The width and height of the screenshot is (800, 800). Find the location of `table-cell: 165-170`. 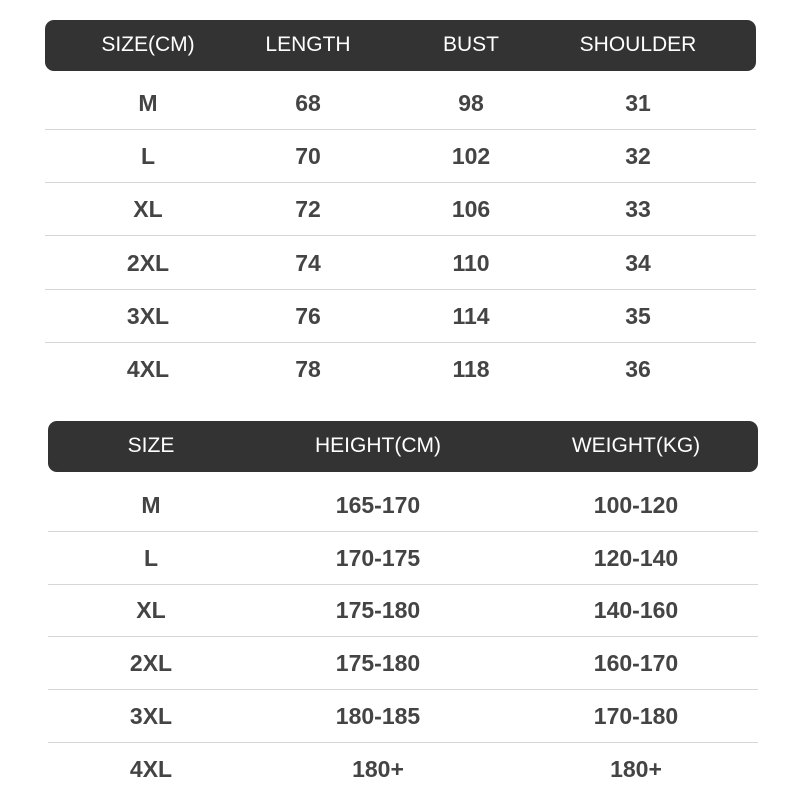

table-cell: 165-170 is located at coordinates (378, 505).